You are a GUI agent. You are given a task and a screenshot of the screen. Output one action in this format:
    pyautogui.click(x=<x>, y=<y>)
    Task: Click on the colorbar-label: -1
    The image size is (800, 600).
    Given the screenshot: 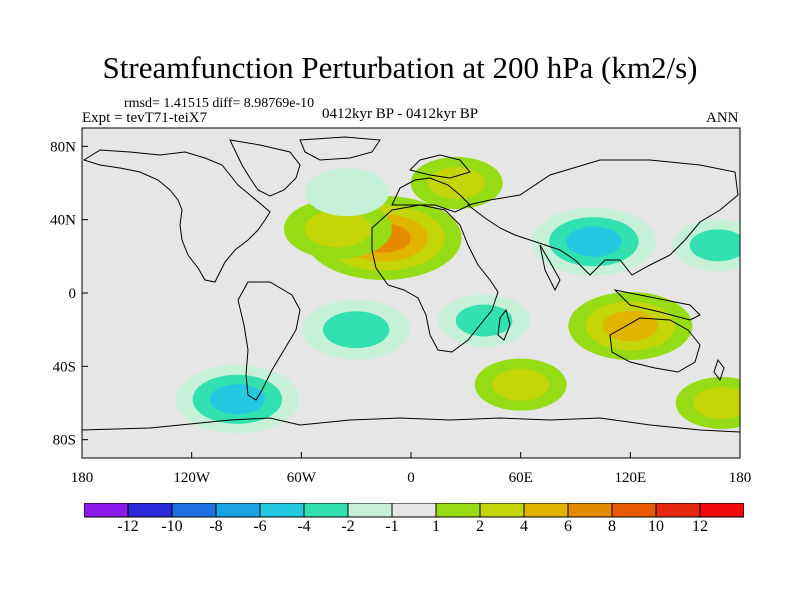 What is the action you would take?
    pyautogui.click(x=392, y=526)
    